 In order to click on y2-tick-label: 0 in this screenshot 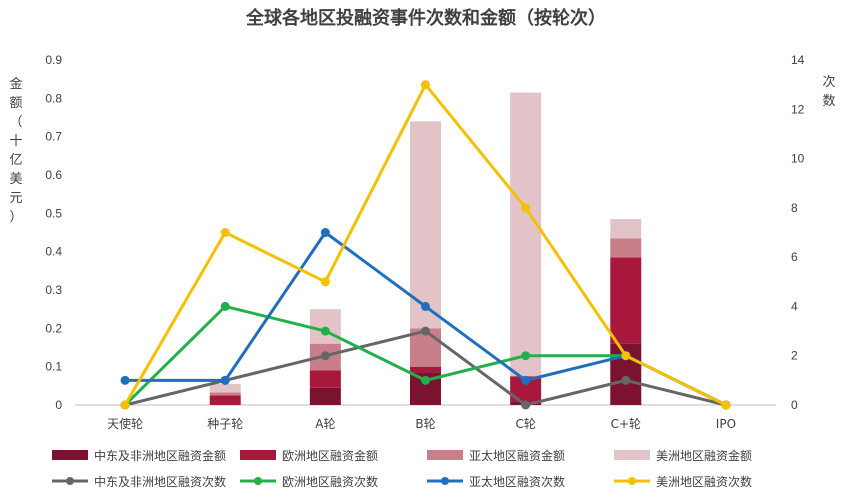, I will do `click(794, 405)`.